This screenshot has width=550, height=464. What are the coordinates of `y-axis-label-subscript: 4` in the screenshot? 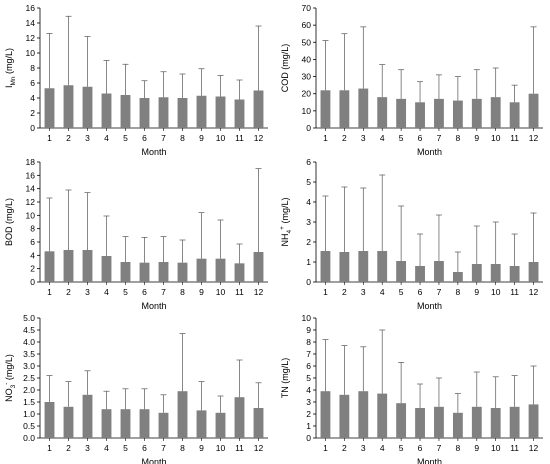 It's located at (289, 231).